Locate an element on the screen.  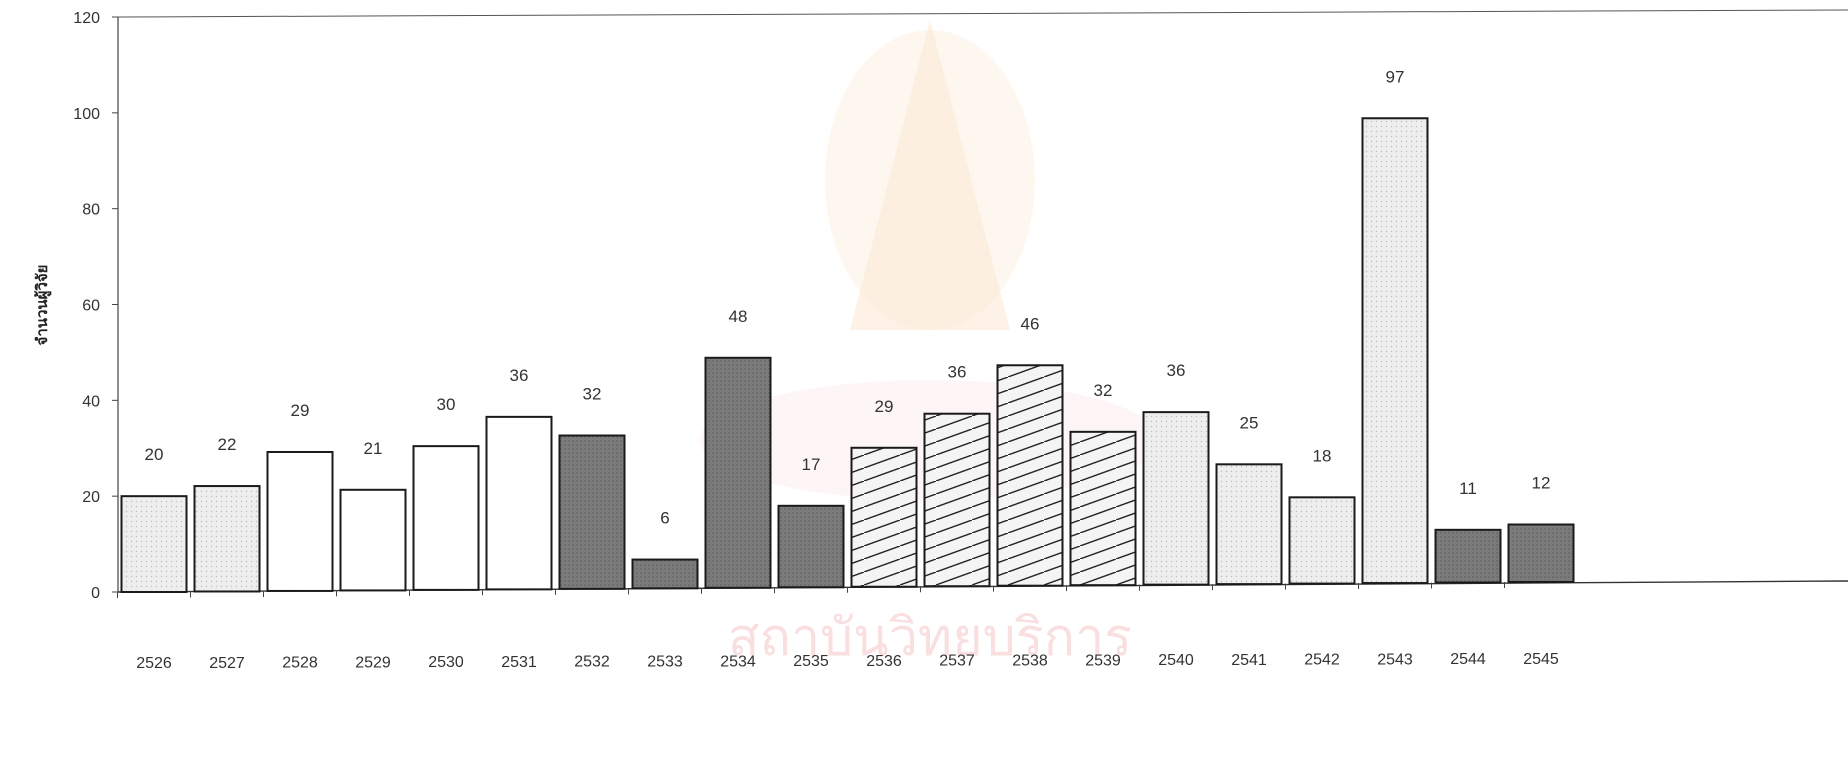
value-label-2528: 29 is located at coordinates (300, 410).